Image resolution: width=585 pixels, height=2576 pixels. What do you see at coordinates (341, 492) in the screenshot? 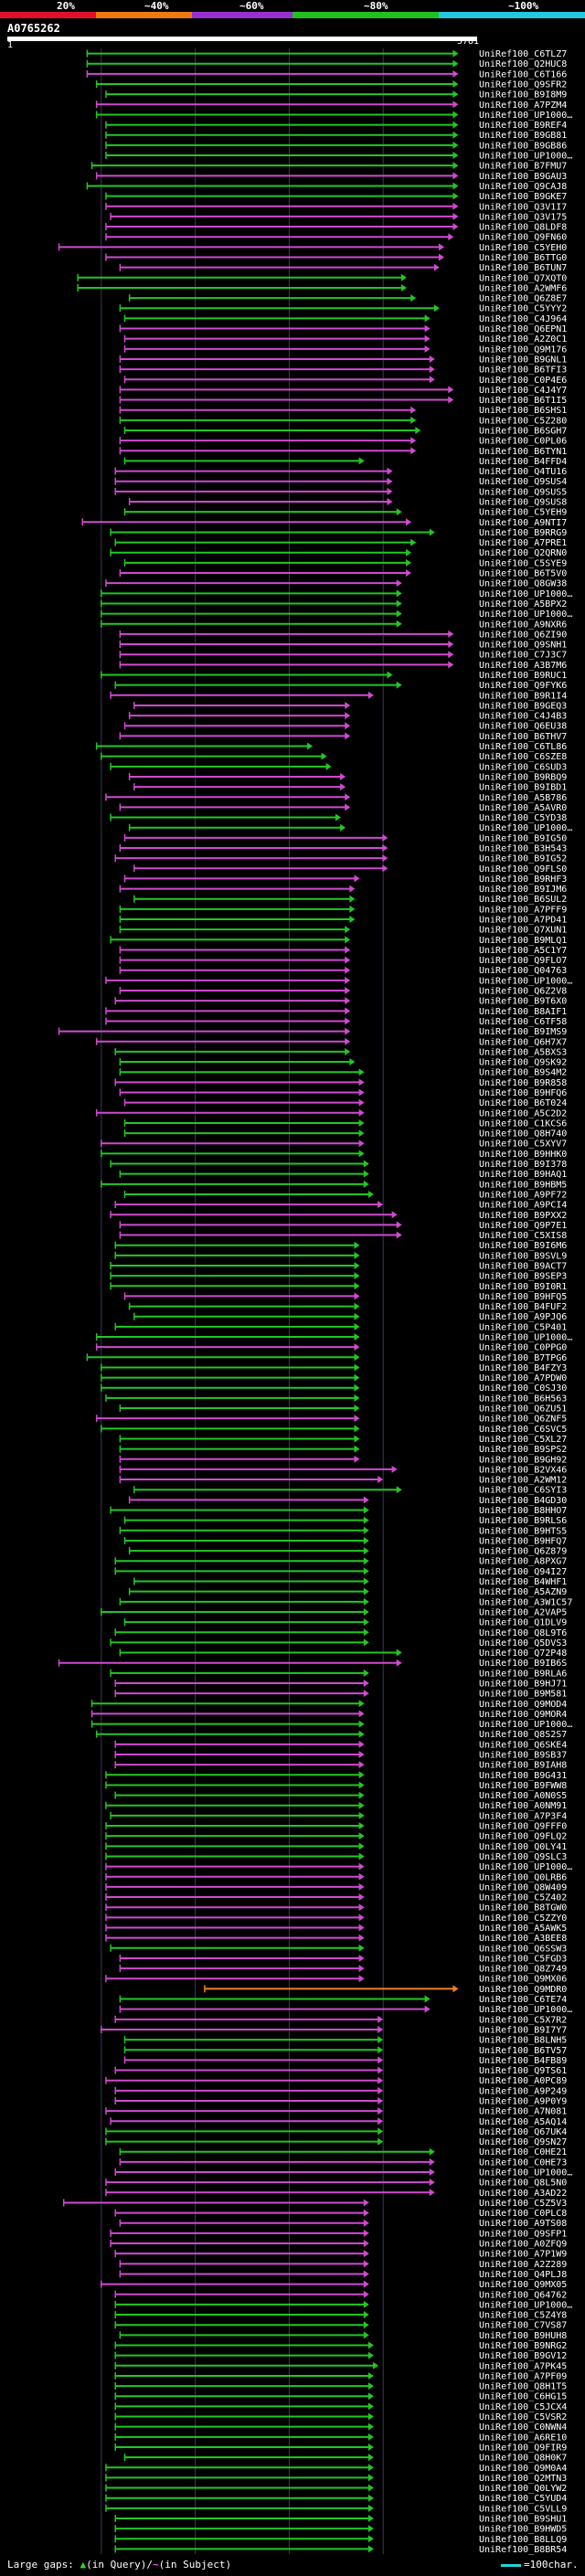
I see `hit-row: UniRef100_Q9SUS5` at bounding box center [341, 492].